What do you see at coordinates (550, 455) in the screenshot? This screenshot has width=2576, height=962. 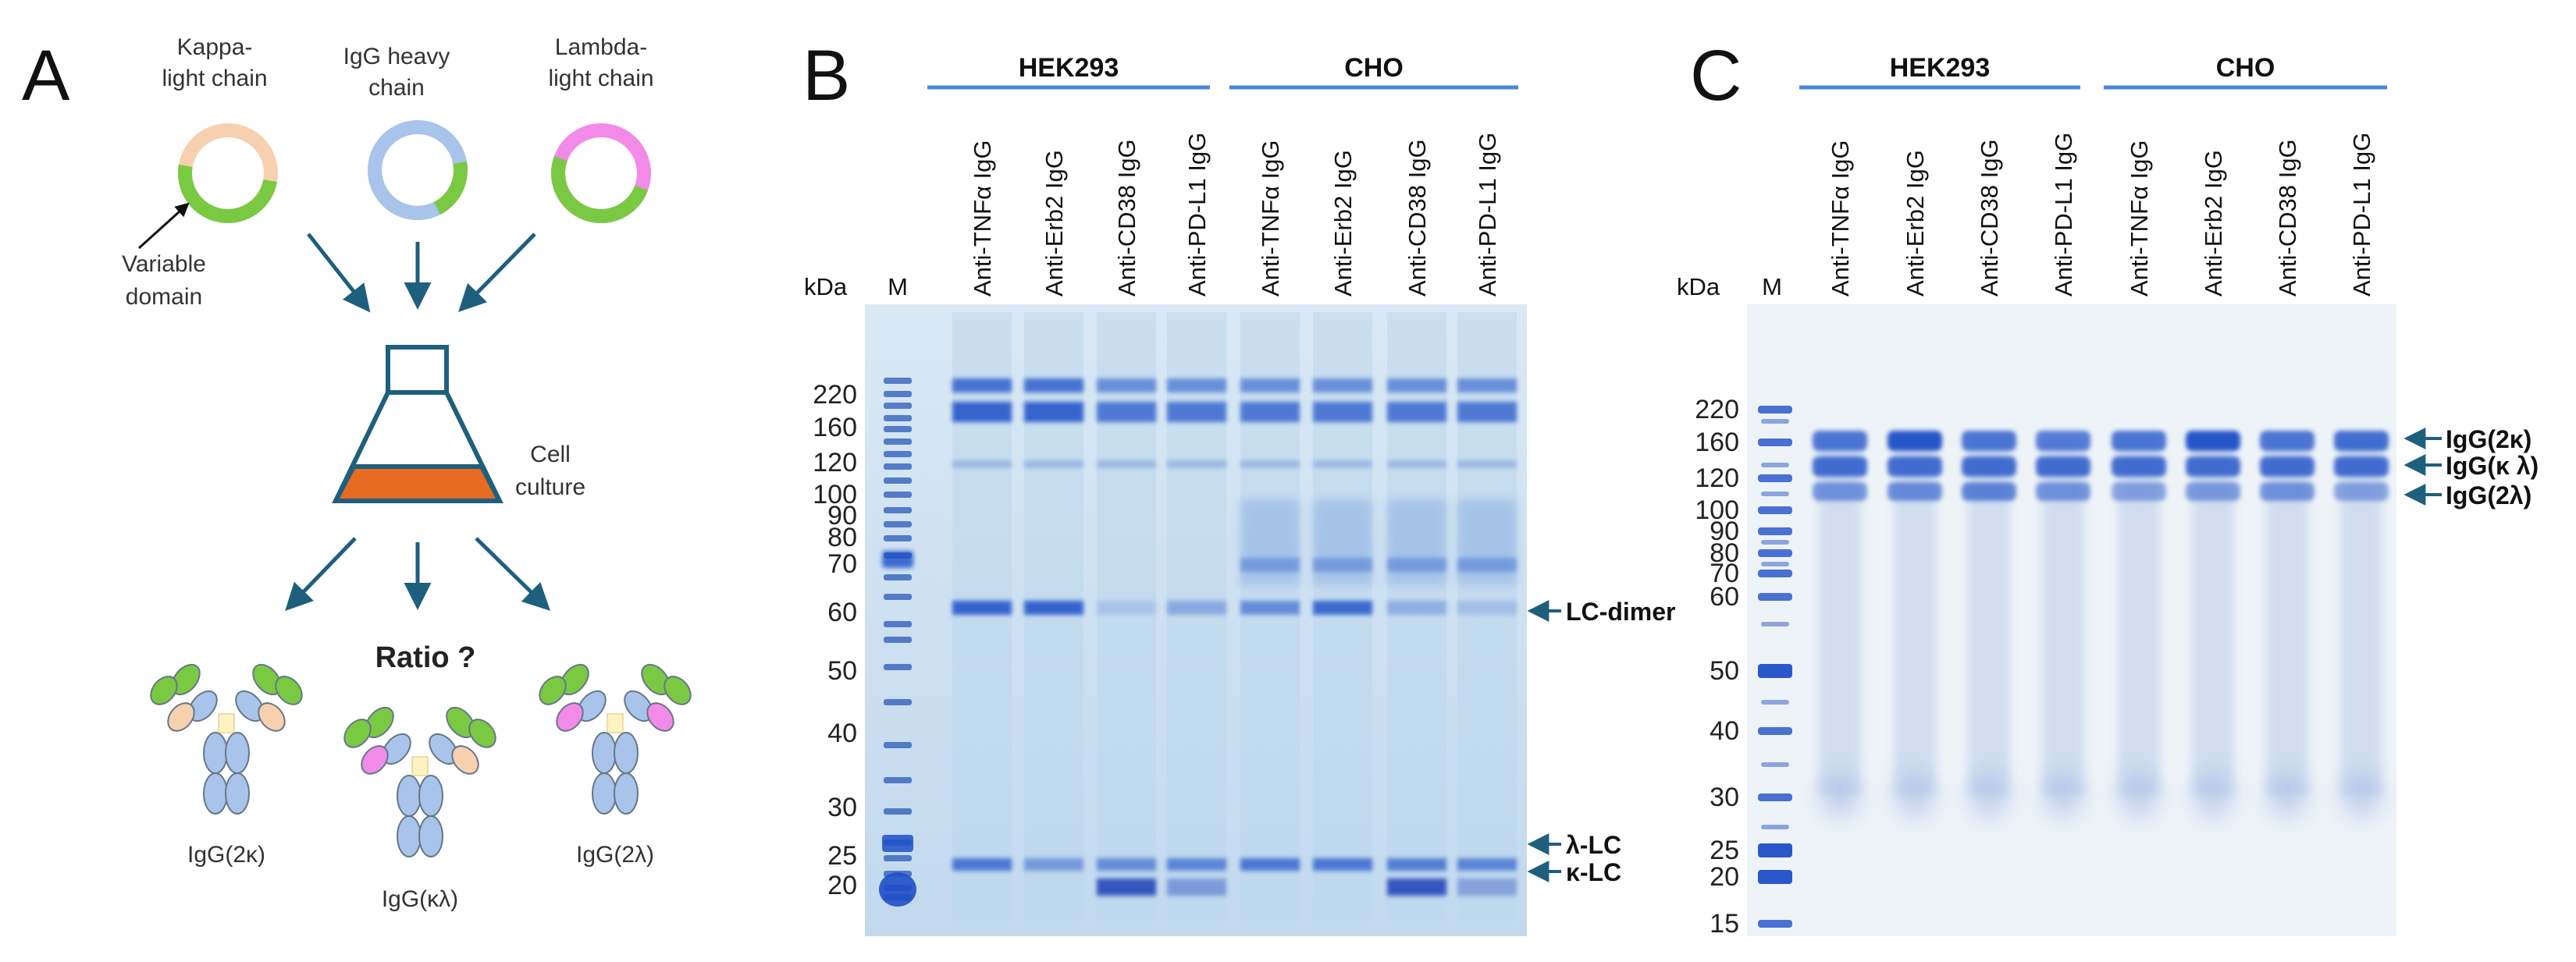 I see `cell-culture-line1: Cell` at bounding box center [550, 455].